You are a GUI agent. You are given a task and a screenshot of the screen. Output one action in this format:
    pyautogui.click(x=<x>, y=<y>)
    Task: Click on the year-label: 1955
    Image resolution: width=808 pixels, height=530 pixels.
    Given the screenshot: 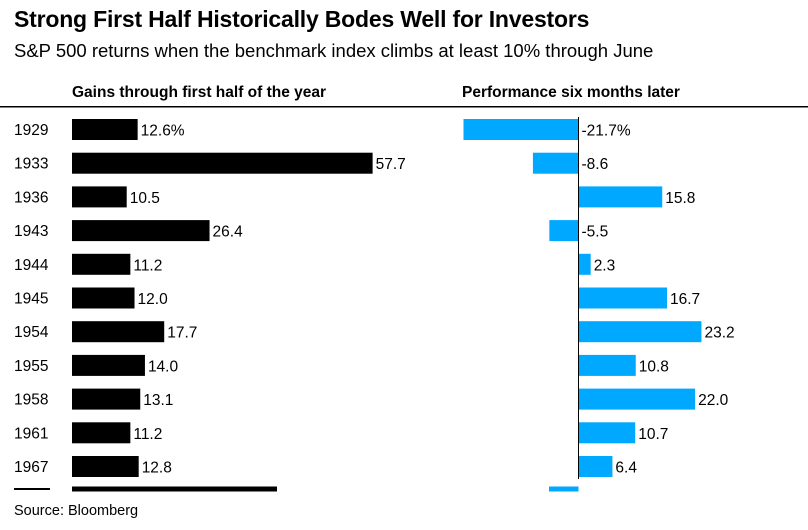 What is the action you would take?
    pyautogui.click(x=31, y=366)
    